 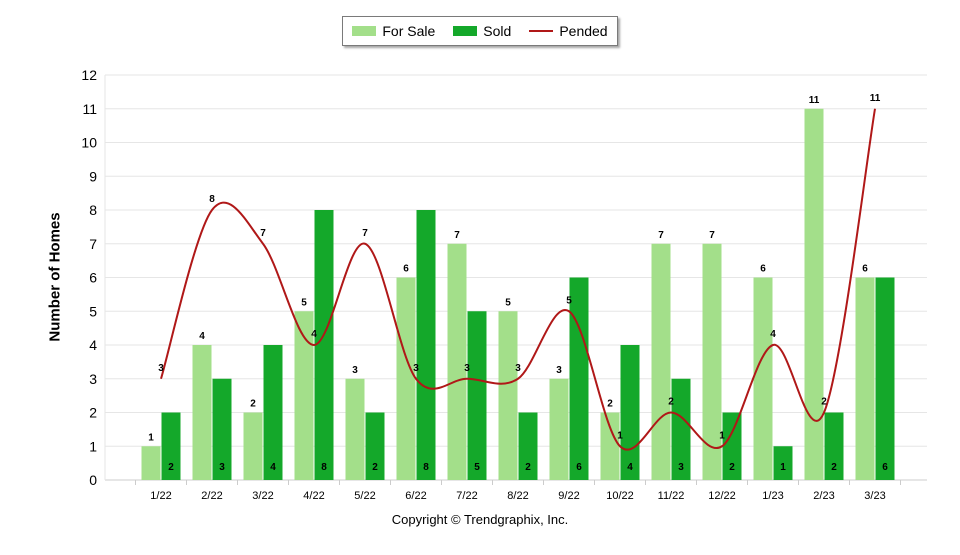 I want to click on x-tick-label: 2/22, so click(x=211, y=496).